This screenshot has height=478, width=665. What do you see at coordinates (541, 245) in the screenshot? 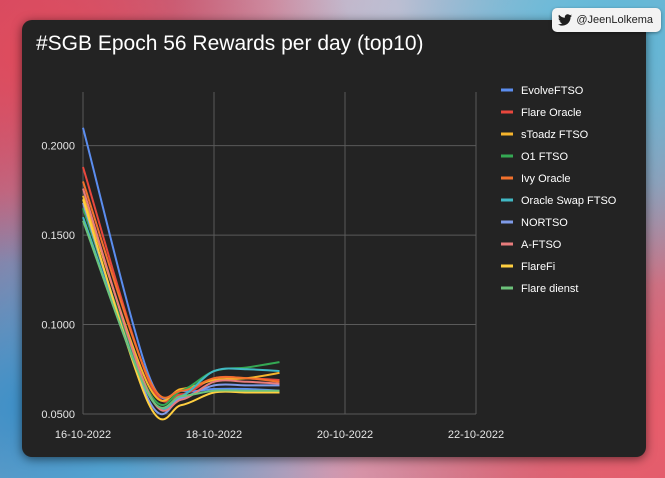
I see `legend-label-a-ftso: A-FTSO` at bounding box center [541, 245].